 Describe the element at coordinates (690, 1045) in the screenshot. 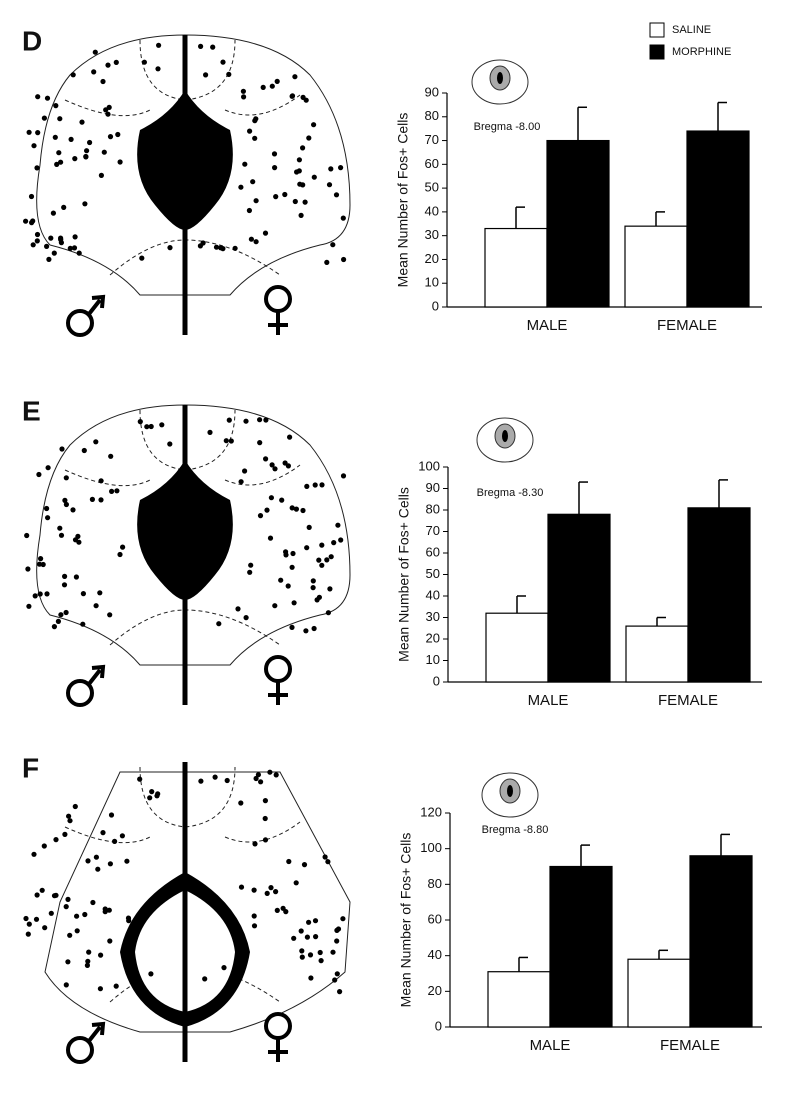

I see `x-tick-label: FEMALE` at that location.